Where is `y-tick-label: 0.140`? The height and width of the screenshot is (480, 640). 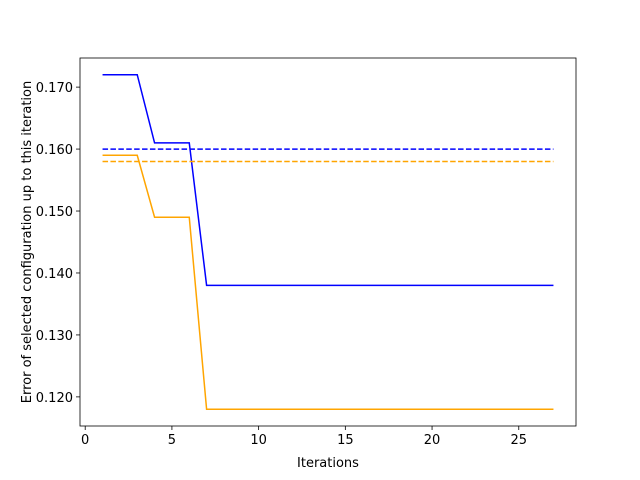
y-tick-label: 0.140 is located at coordinates (54, 274).